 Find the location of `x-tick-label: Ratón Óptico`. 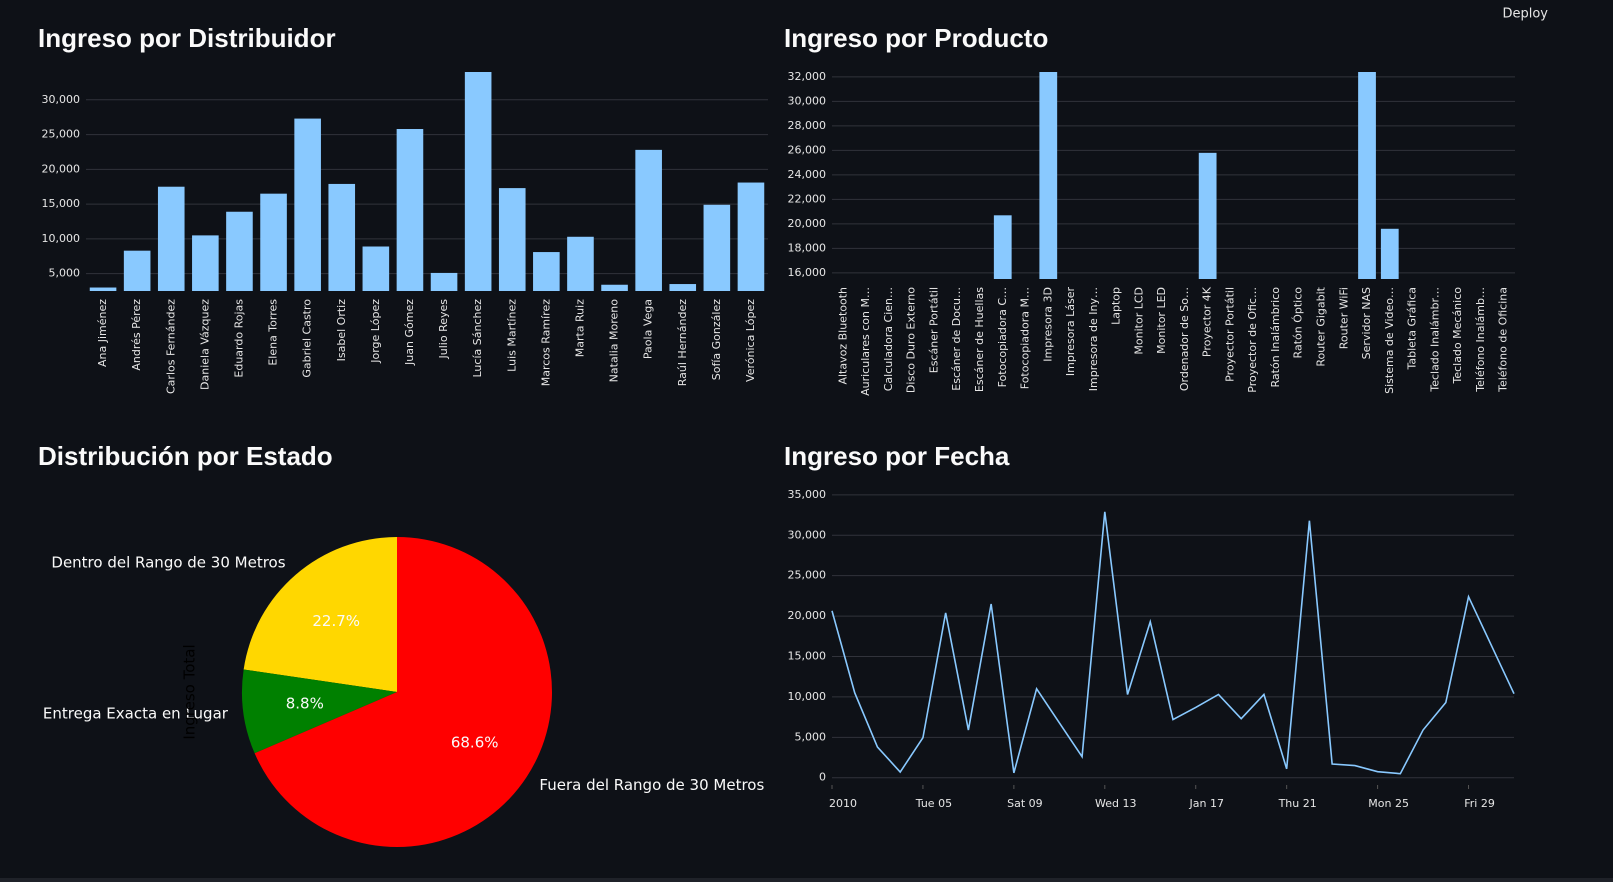

x-tick-label: Ratón Óptico is located at coordinates (1298, 323).